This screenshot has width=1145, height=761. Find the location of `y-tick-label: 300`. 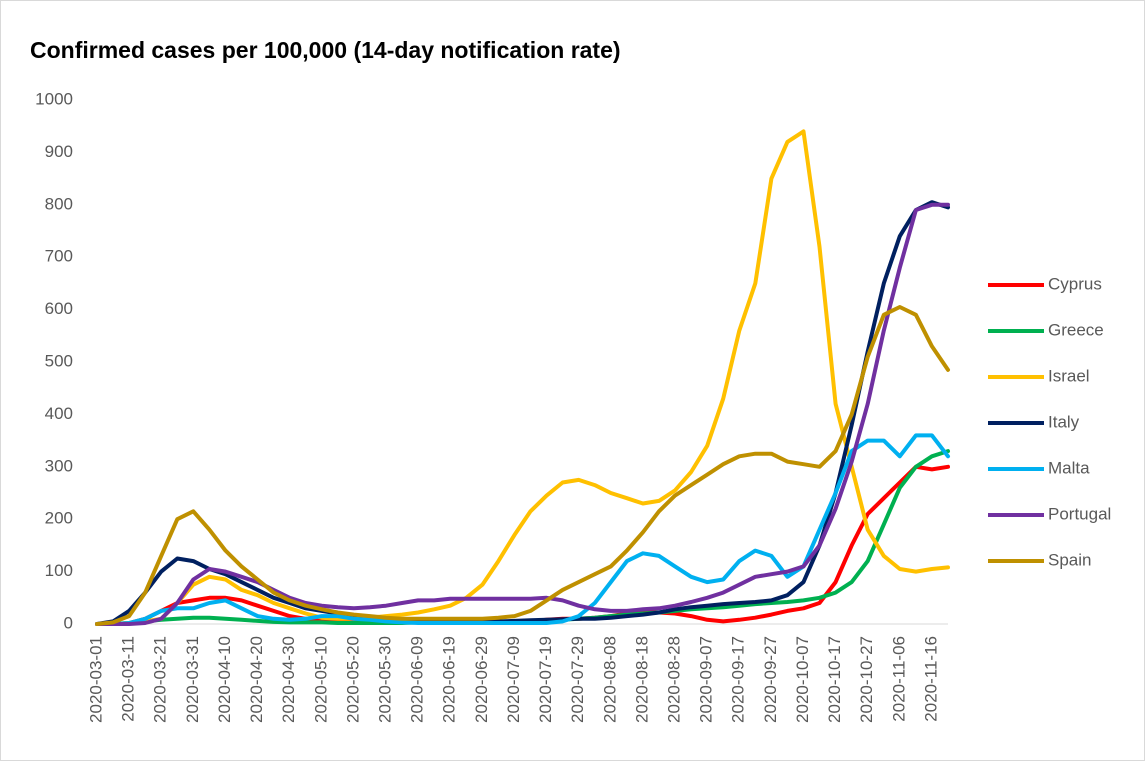

y-tick-label: 300 is located at coordinates (59, 465).